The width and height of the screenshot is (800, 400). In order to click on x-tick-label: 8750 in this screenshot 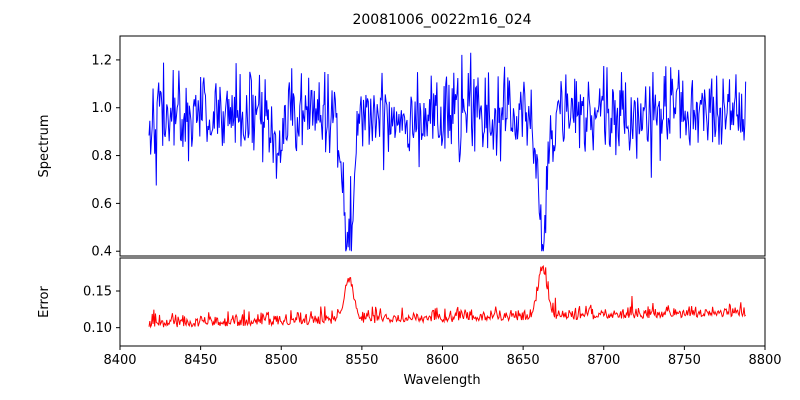, I will do `click(684, 360)`.